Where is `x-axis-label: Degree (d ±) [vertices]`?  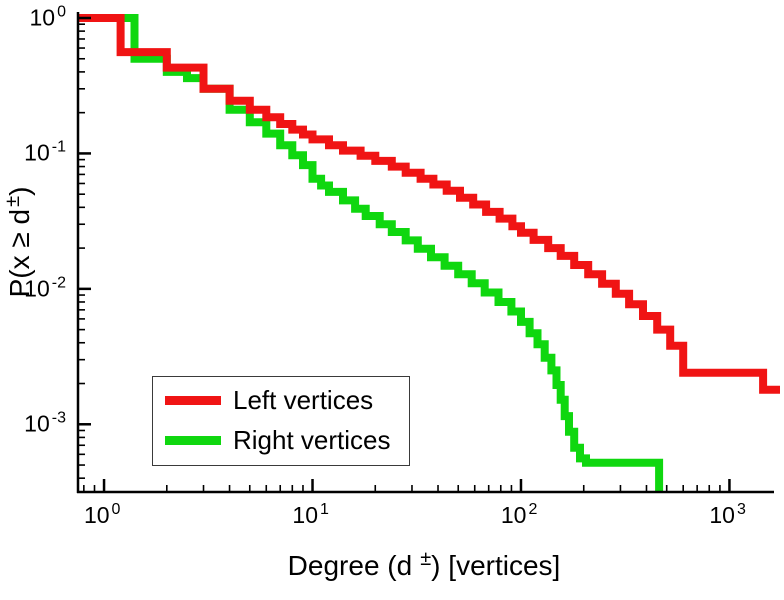 x-axis-label: Degree (d ±) [vertices] is located at coordinates (424, 565).